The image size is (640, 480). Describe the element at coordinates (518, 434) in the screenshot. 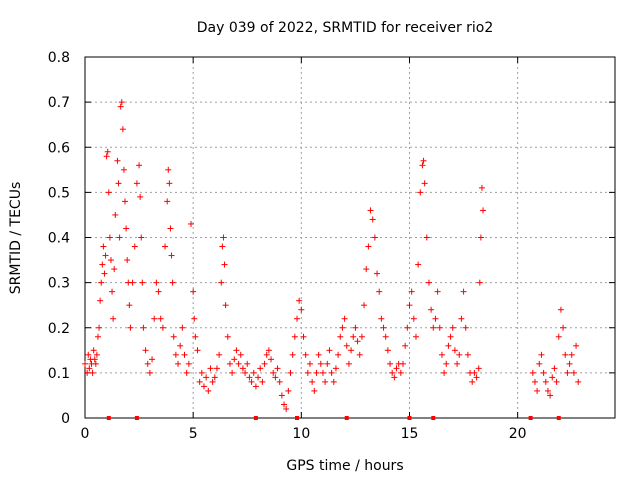

I see `x-tick-label: 20` at that location.